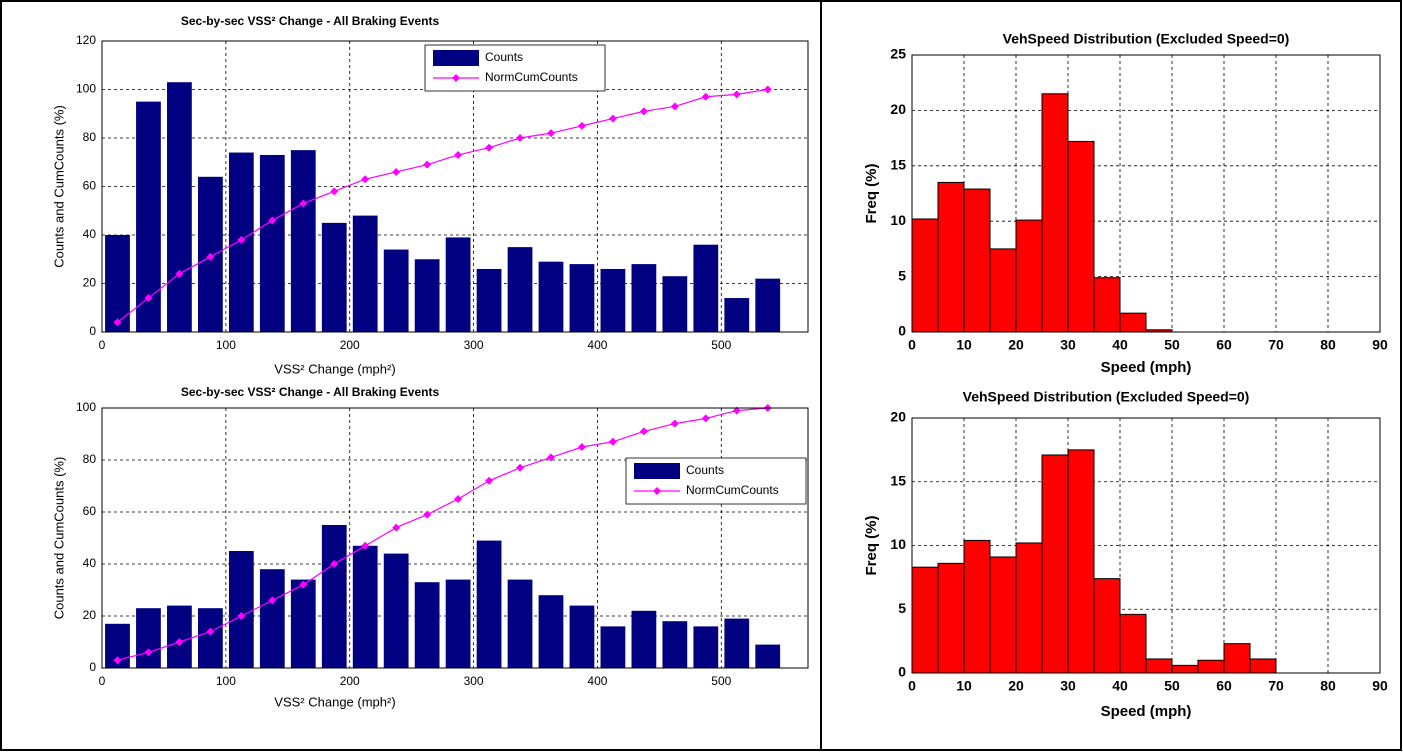 This screenshot has height=752, width=1403. What do you see at coordinates (721, 681) in the screenshot?
I see `x-tick-label: 500` at bounding box center [721, 681].